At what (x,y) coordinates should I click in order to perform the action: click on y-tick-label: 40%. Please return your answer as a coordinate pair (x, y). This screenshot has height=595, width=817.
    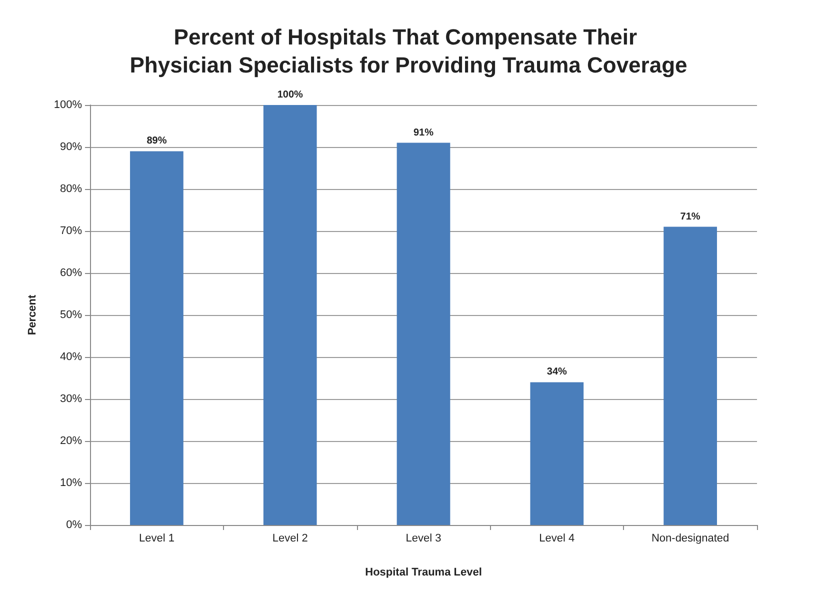
    Looking at the image, I should click on (71, 357).